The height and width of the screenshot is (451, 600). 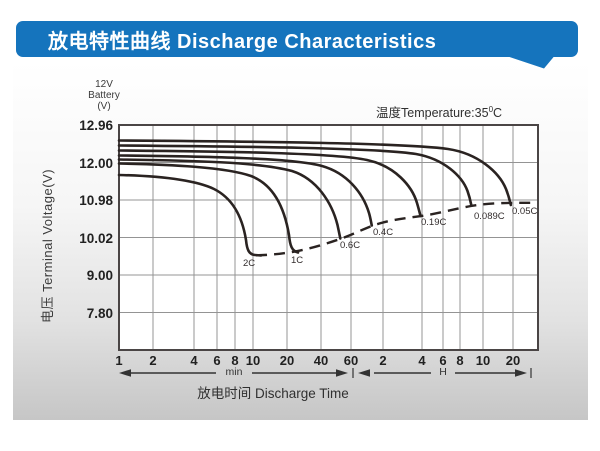 What do you see at coordinates (99, 313) in the screenshot?
I see `y-tick-label-7.80: 7.80` at bounding box center [99, 313].